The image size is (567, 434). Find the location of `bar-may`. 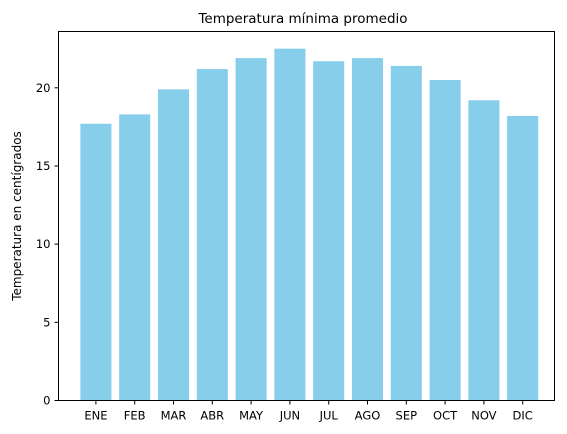

bar-may is located at coordinates (251, 229).